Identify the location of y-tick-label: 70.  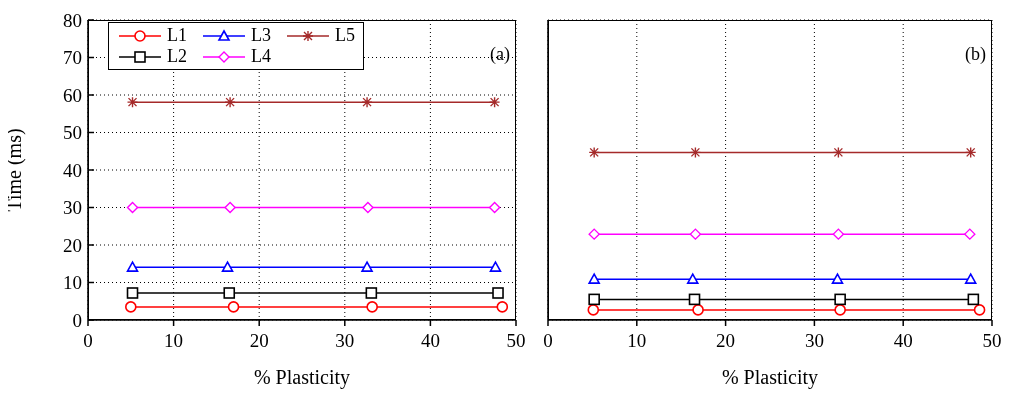
(72, 58).